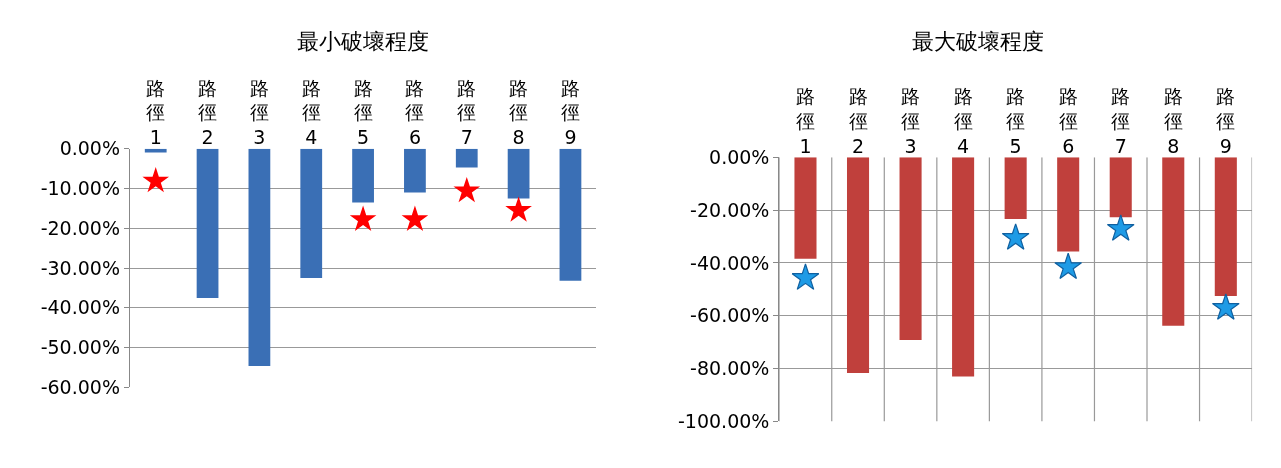 Image resolution: width=1281 pixels, height=468 pixels. What do you see at coordinates (978, 41) in the screenshot?
I see `chart-title: 最大破壞程度` at bounding box center [978, 41].